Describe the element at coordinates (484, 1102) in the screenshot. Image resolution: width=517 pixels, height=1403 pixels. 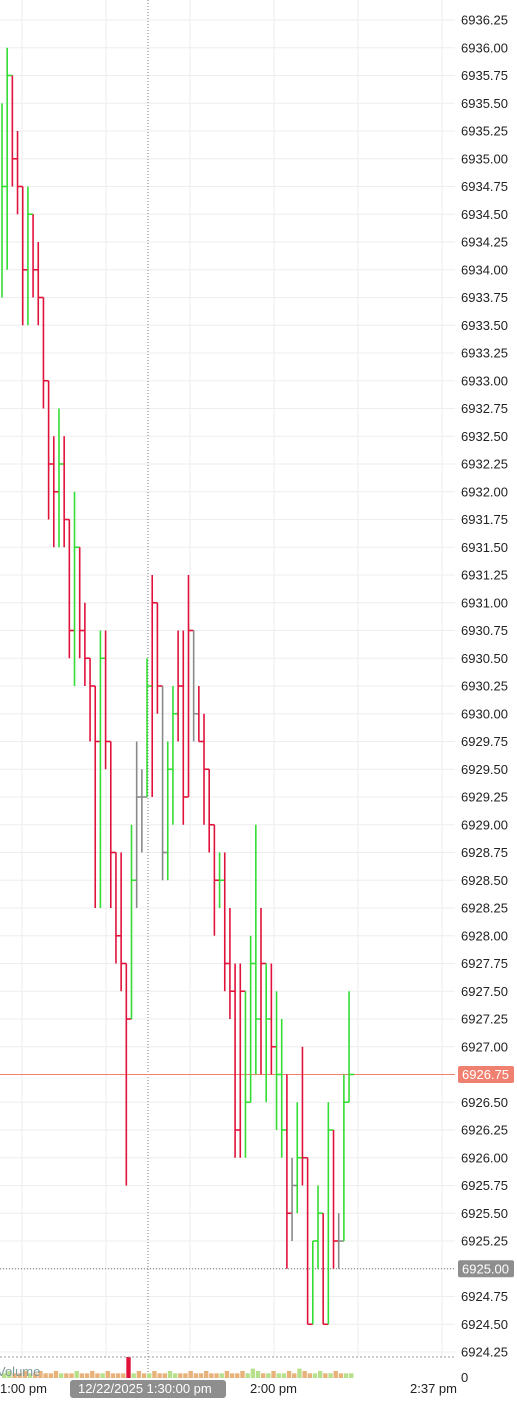
I see `price-tick-label: 6926.50` at that location.